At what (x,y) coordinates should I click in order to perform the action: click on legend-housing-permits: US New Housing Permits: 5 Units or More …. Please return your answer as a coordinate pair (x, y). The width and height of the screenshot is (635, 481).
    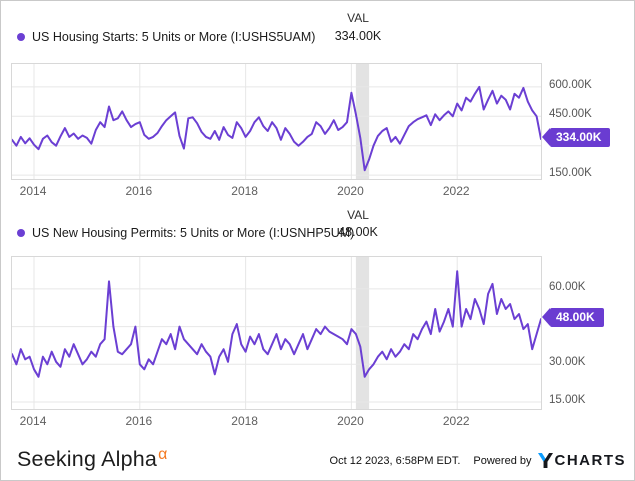
    Looking at the image, I should click on (185, 233).